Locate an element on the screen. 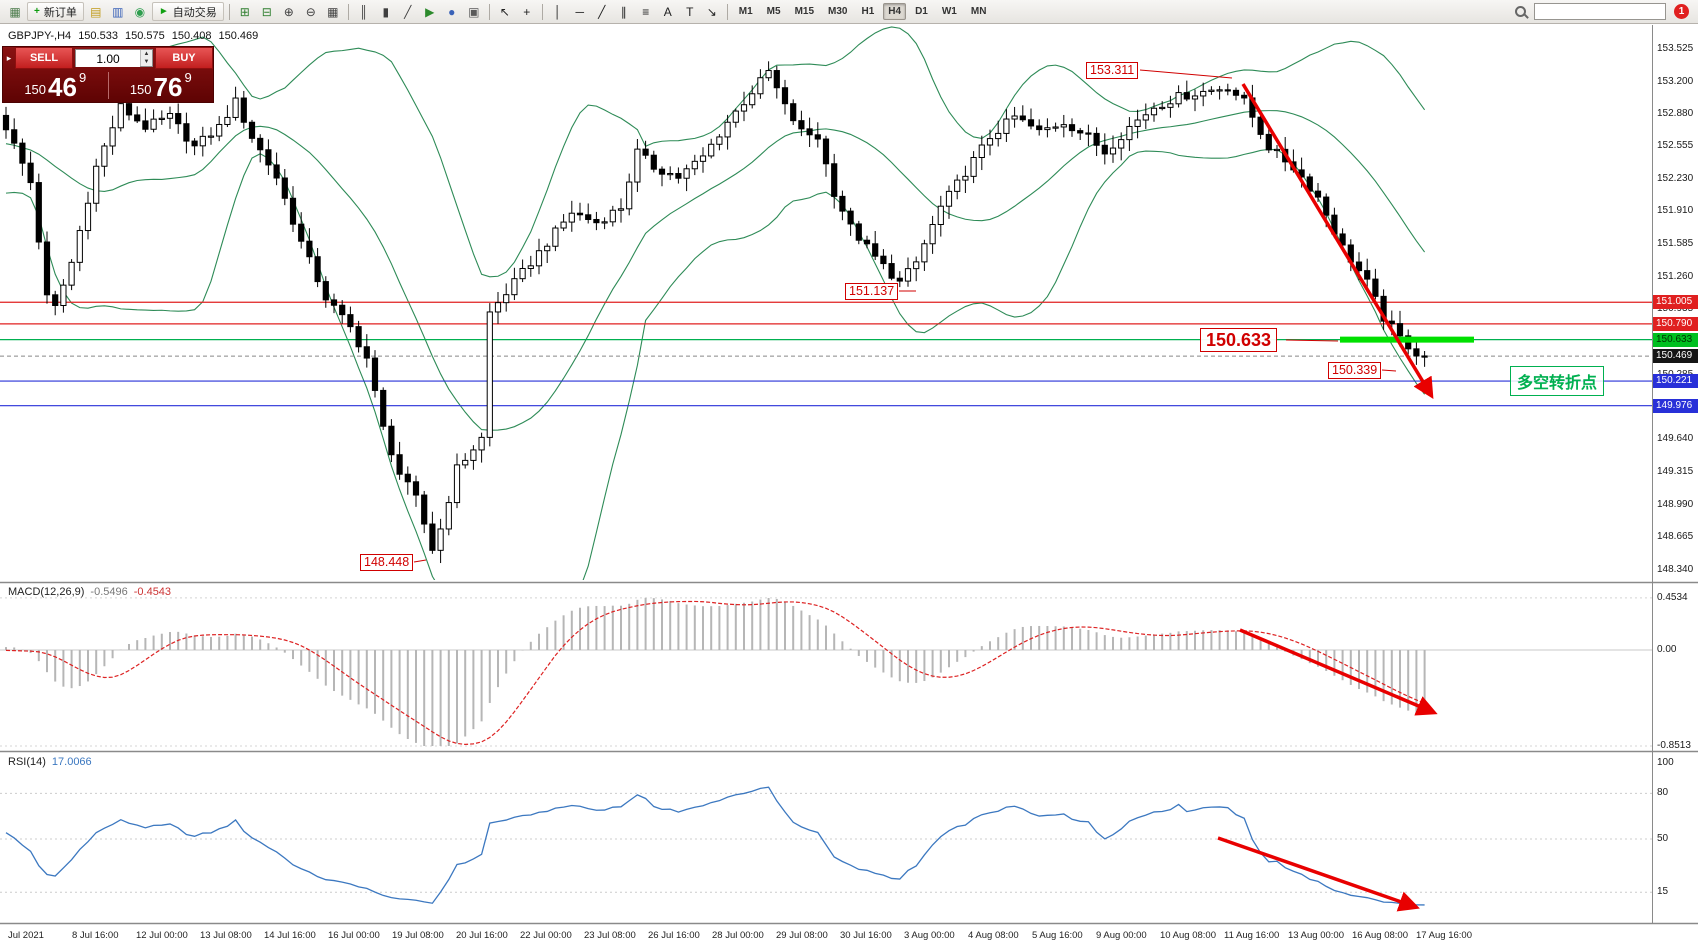 This screenshot has width=1698, height=948. macd-main-value: -0.5496 is located at coordinates (109, 592).